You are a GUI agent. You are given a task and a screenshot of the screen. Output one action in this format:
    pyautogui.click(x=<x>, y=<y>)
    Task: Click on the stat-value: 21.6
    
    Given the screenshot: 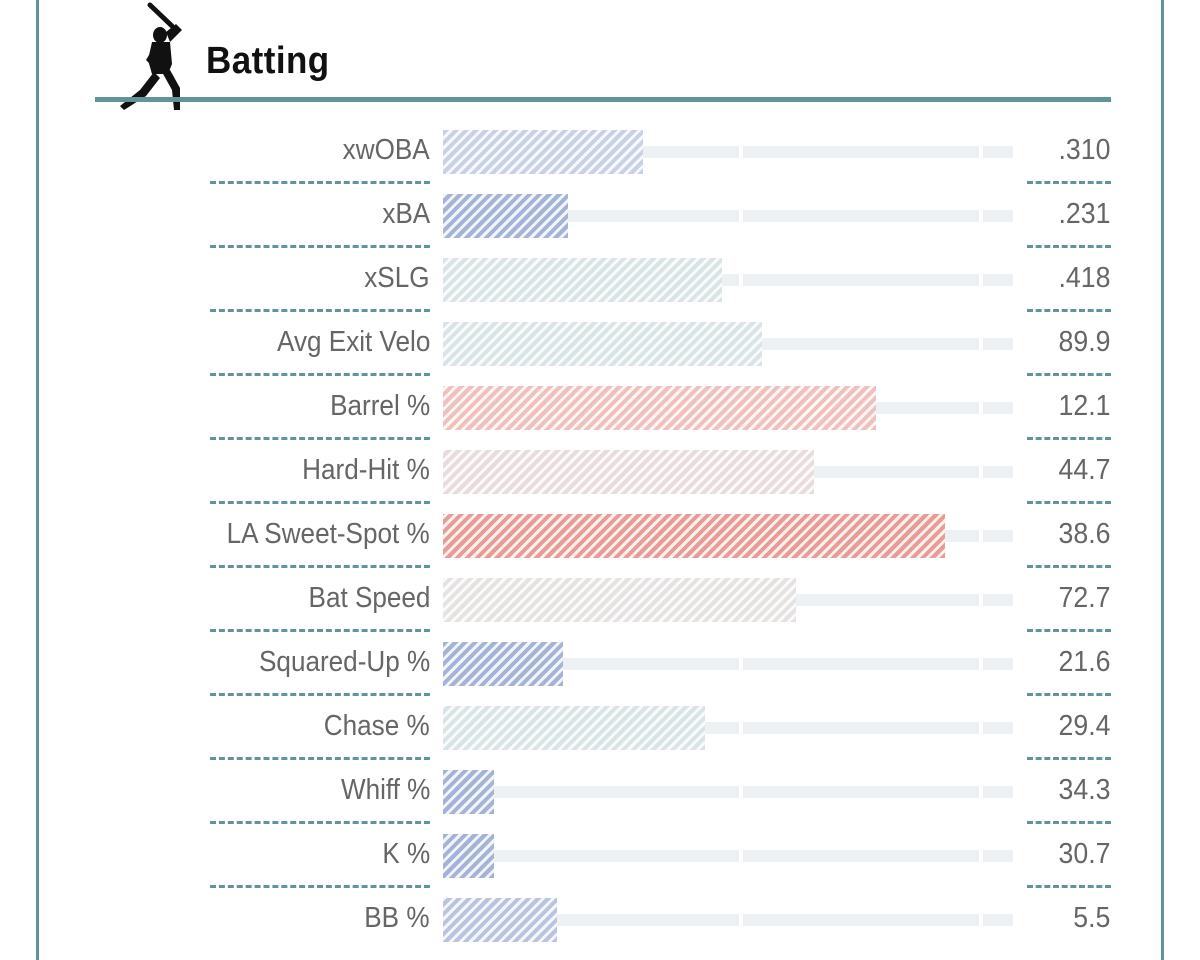 What is the action you would take?
    pyautogui.click(x=1084, y=662)
    